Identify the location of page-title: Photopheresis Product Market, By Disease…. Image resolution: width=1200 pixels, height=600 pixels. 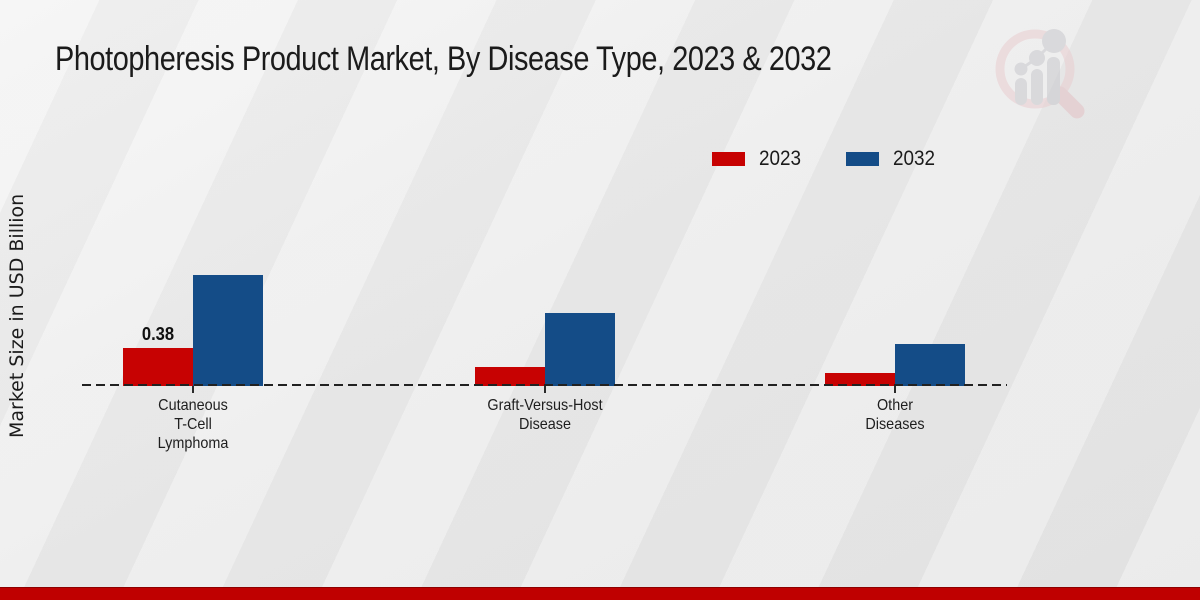
(443, 59).